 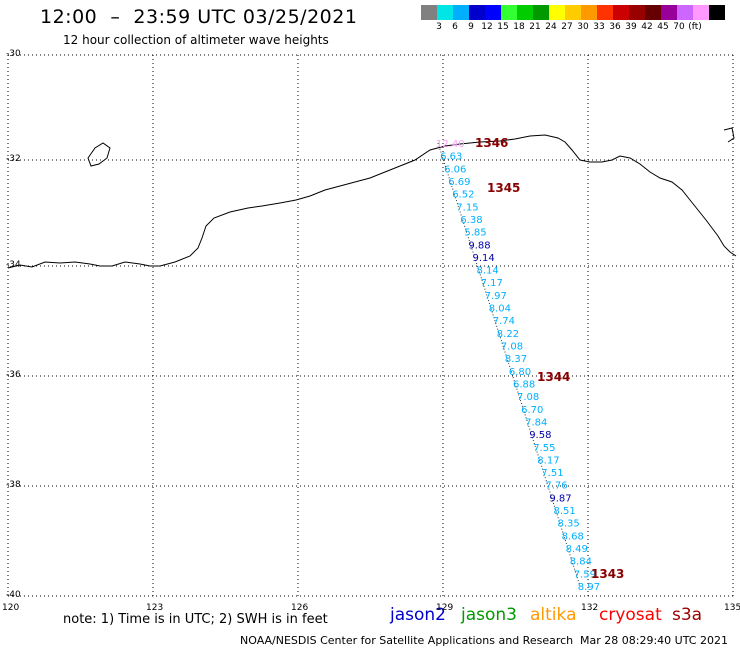 I want to click on time-label: 1343, so click(x=607, y=574).